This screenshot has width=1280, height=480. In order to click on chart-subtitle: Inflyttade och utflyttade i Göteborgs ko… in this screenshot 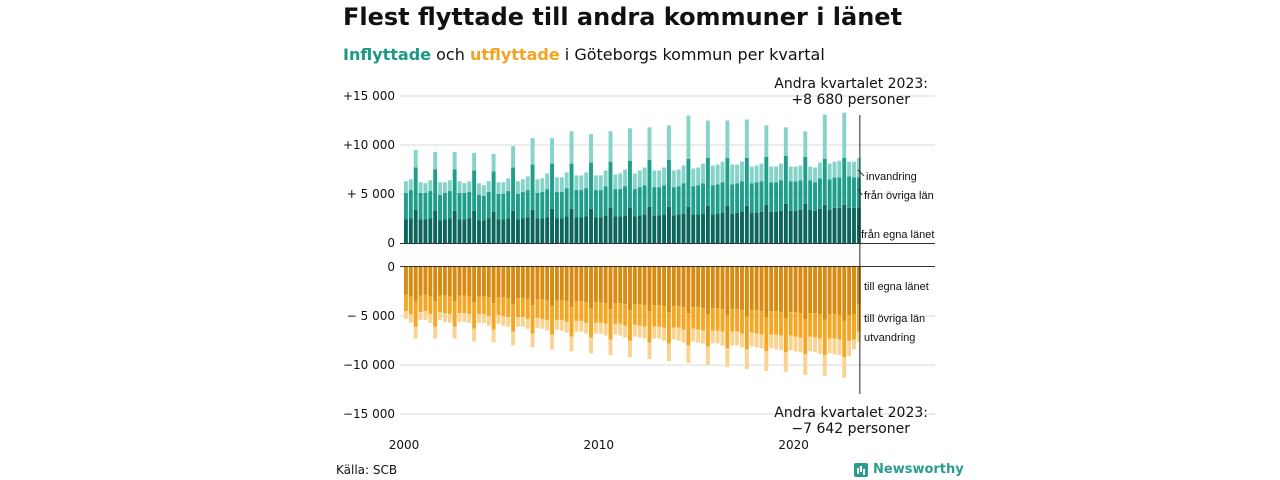, I will do `click(584, 54)`.